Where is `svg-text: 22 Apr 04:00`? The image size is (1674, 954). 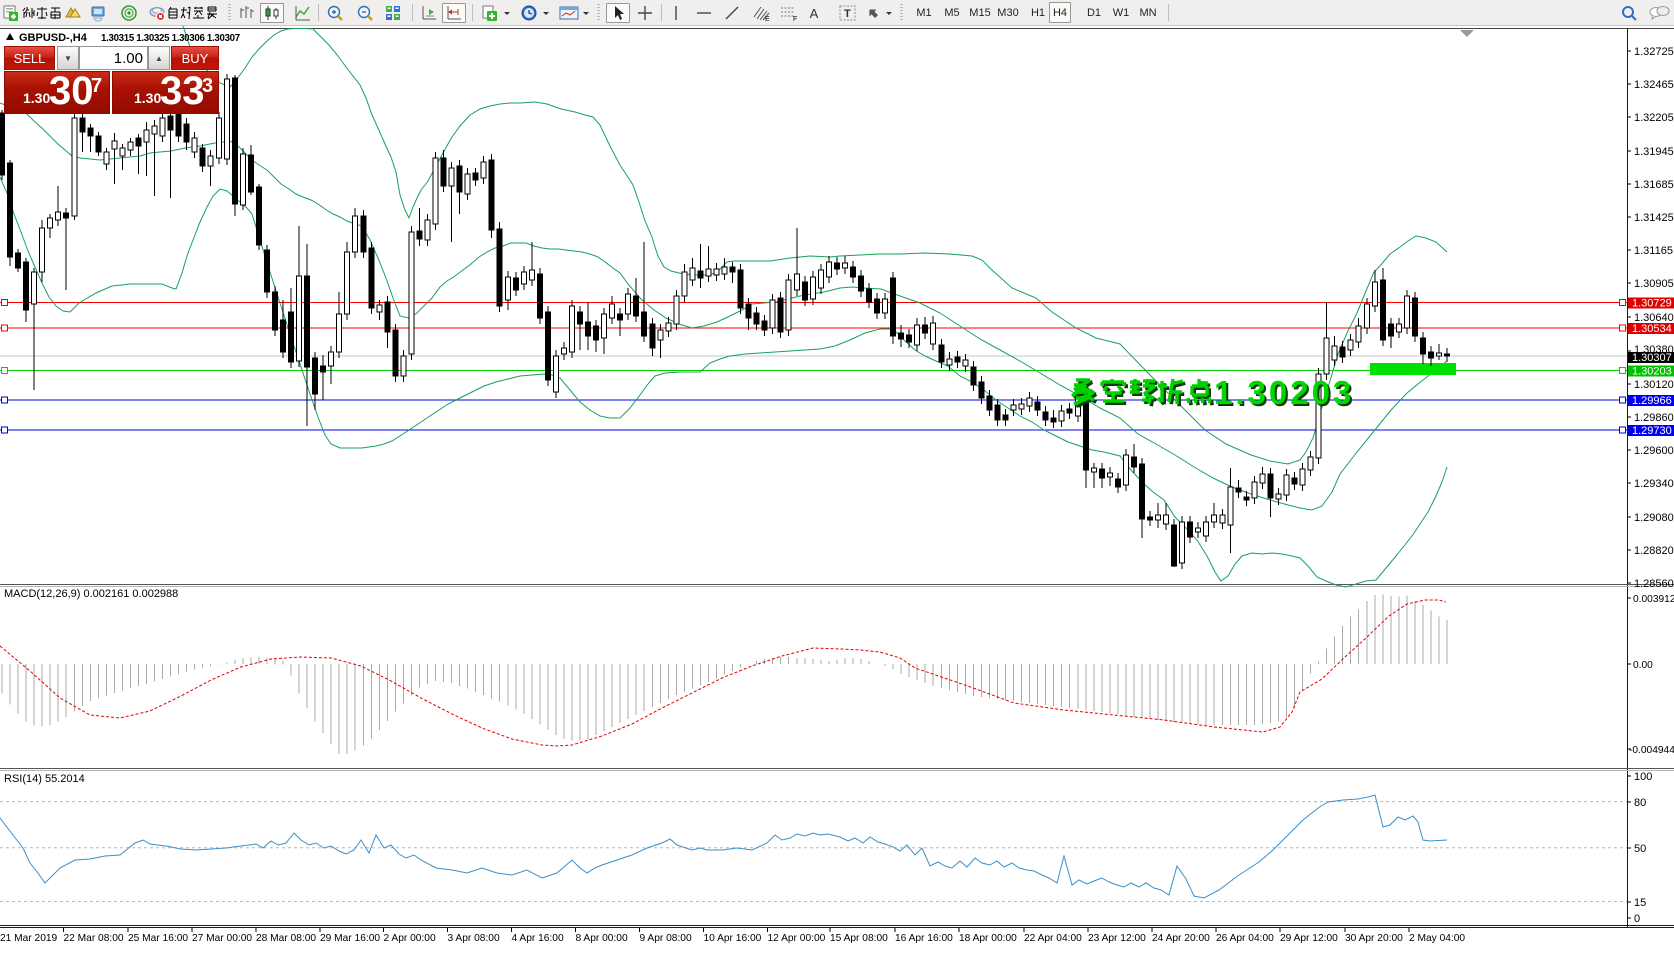 svg-text: 22 Apr 04:00 is located at coordinates (1053, 938).